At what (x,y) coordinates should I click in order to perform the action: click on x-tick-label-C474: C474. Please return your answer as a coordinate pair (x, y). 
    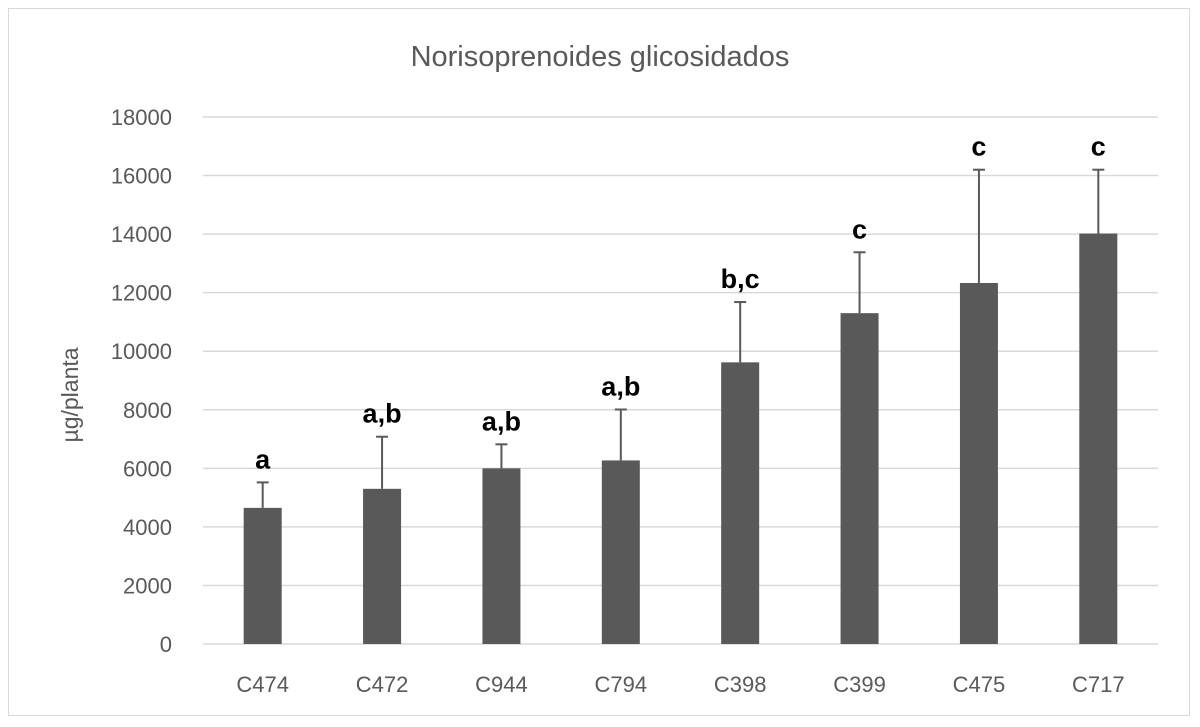
    Looking at the image, I should click on (262, 684).